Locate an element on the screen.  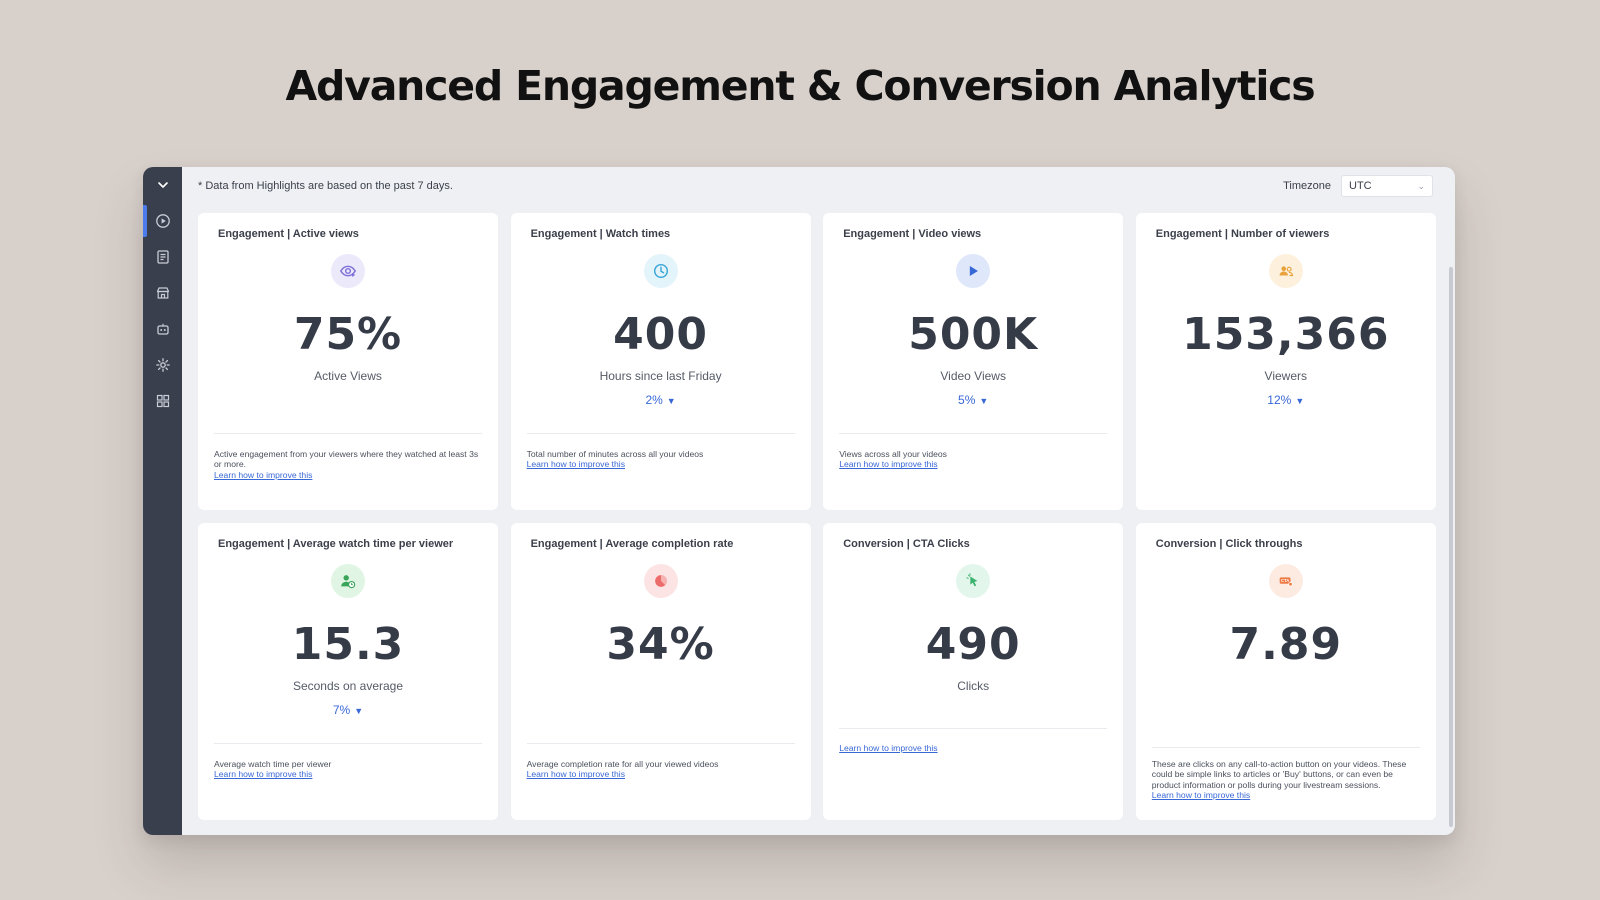
card-title: Conversion | CTA Clicks is located at coordinates (906, 544).